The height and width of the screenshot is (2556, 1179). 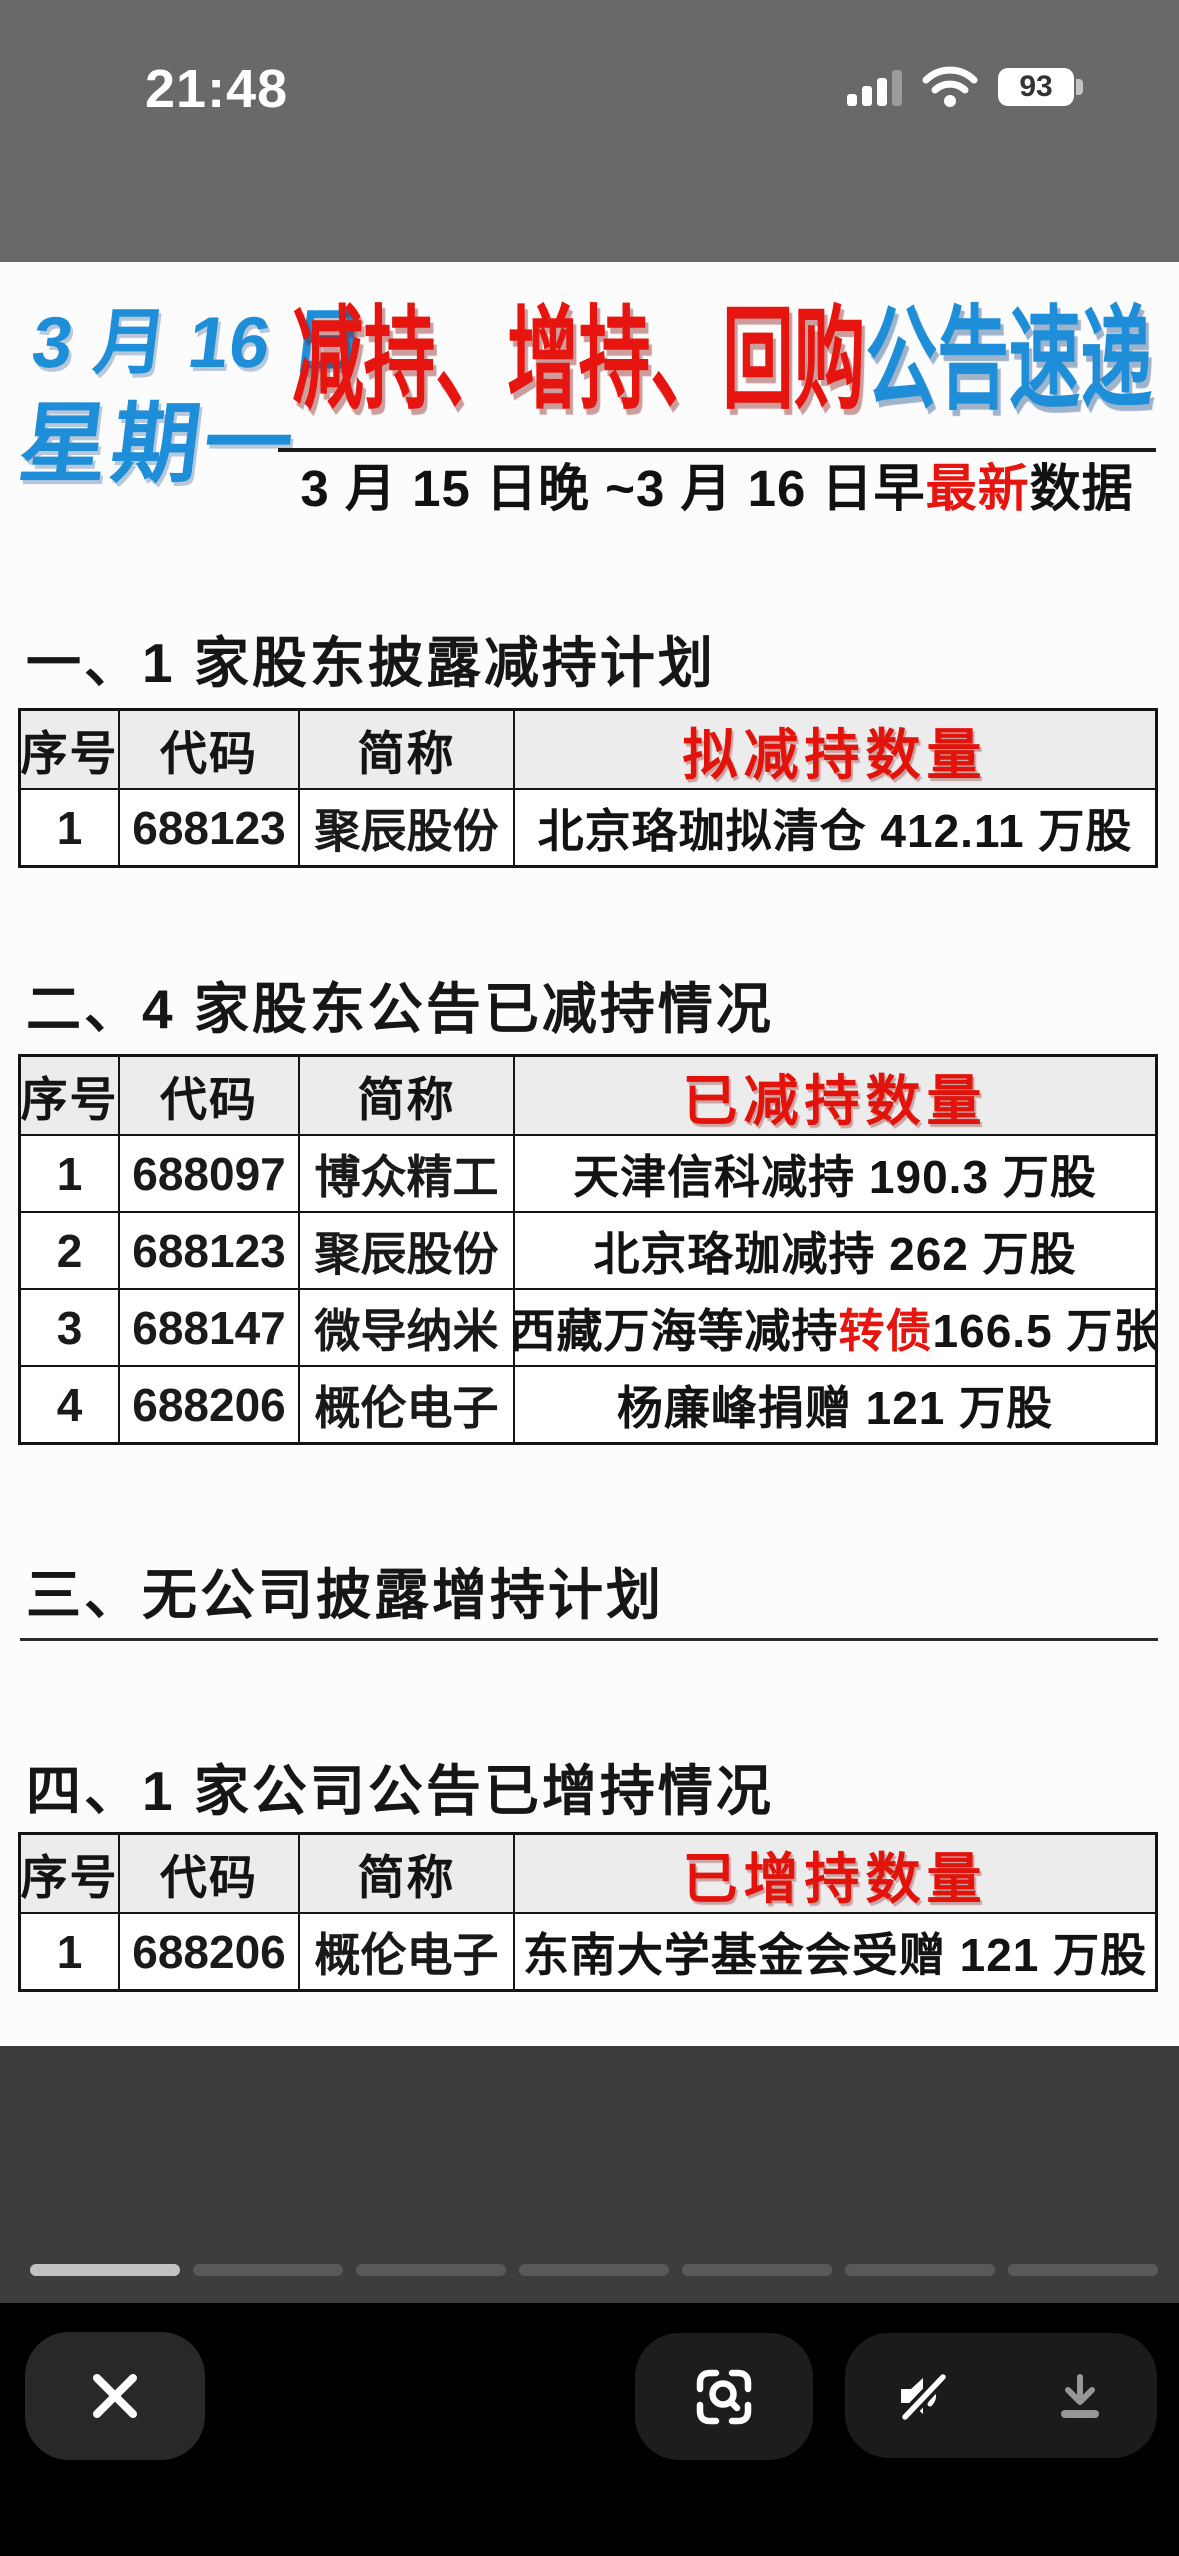 I want to click on table-row: 2 688123 聚辰股份 北京珞珈减持 262 万股, so click(x=588, y=1249).